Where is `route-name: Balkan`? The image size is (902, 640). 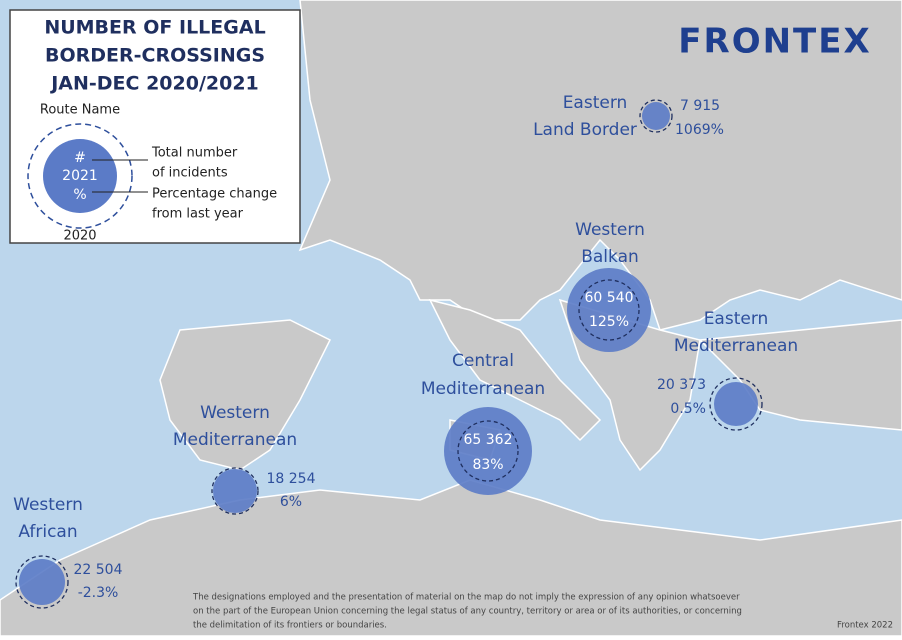
route-name: Balkan is located at coordinates (610, 257).